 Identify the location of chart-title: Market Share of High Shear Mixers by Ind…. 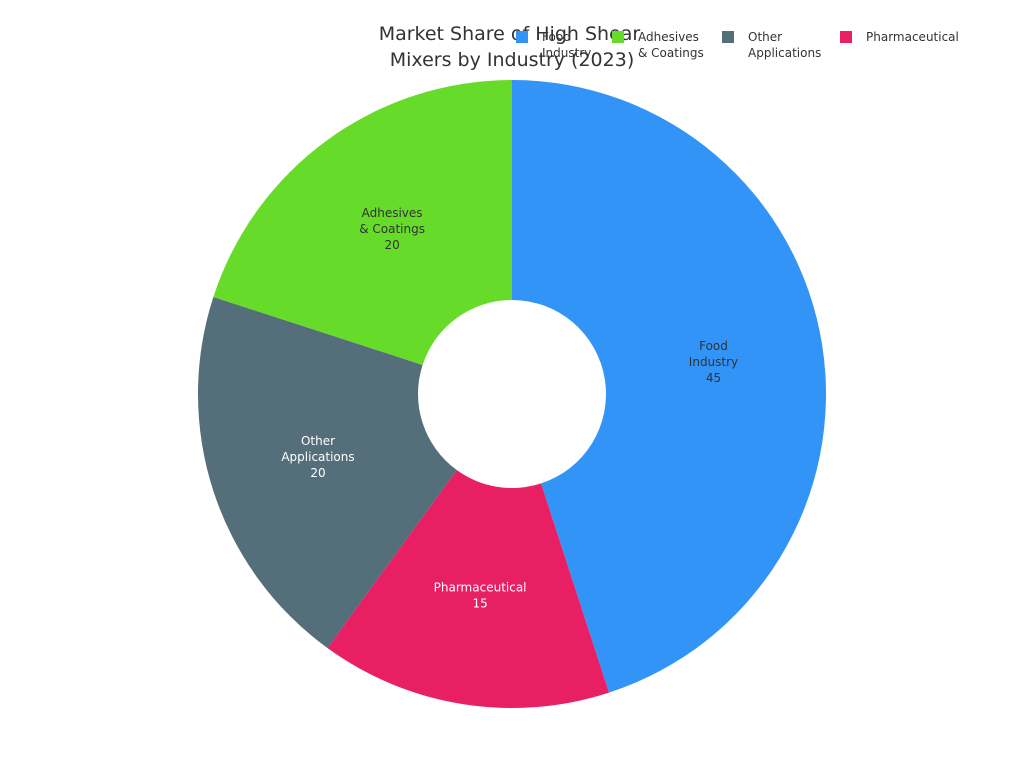
(512, 47).